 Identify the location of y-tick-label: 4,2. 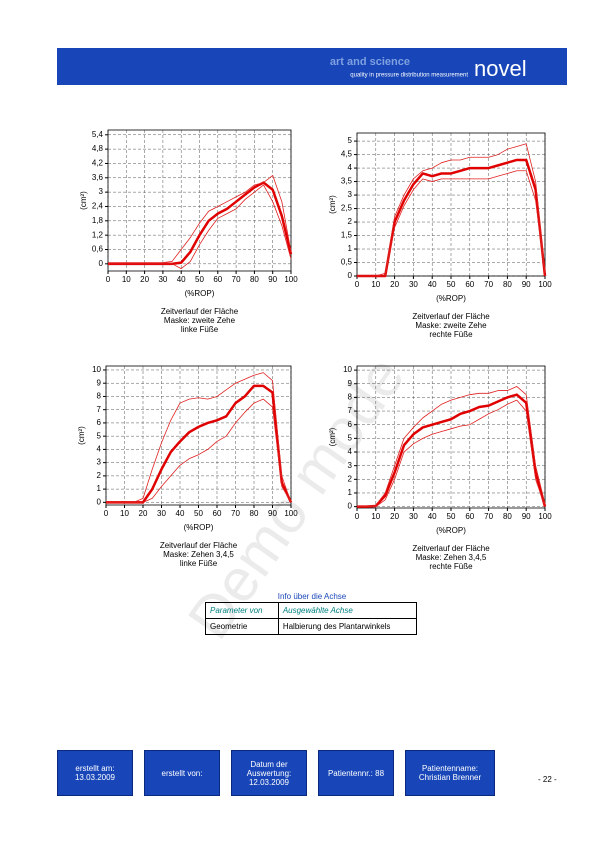
(98, 163).